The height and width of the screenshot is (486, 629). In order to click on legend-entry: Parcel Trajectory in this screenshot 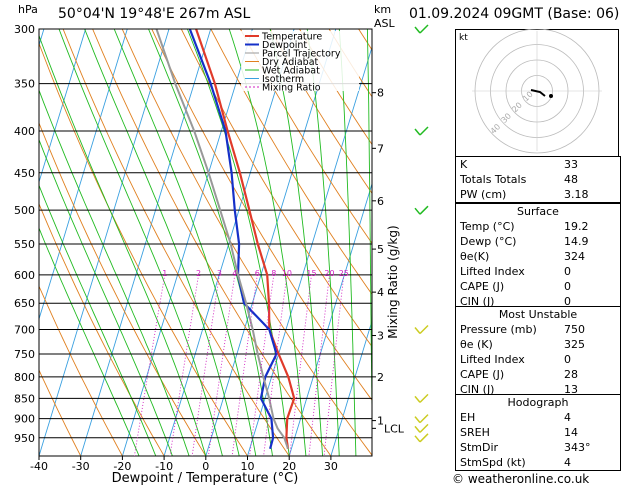, I will do `click(301, 54)`.